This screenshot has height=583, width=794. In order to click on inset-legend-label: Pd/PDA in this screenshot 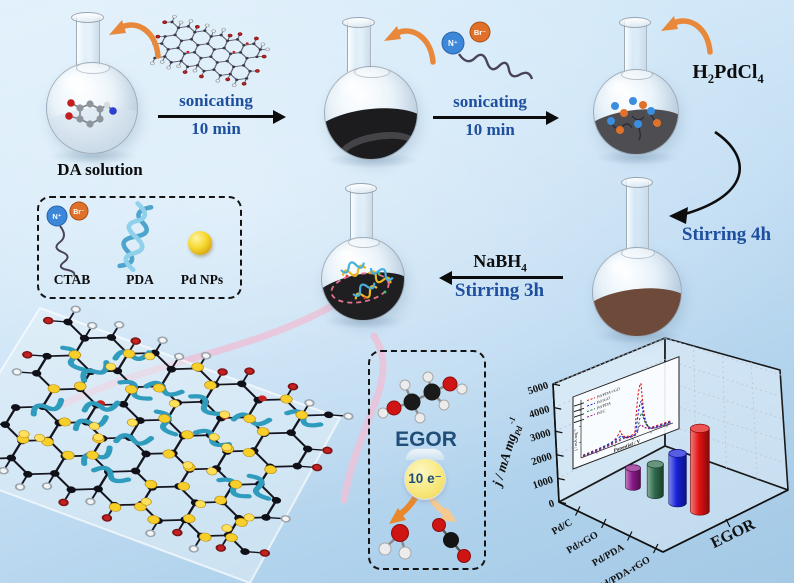, I will do `click(604, 405)`.